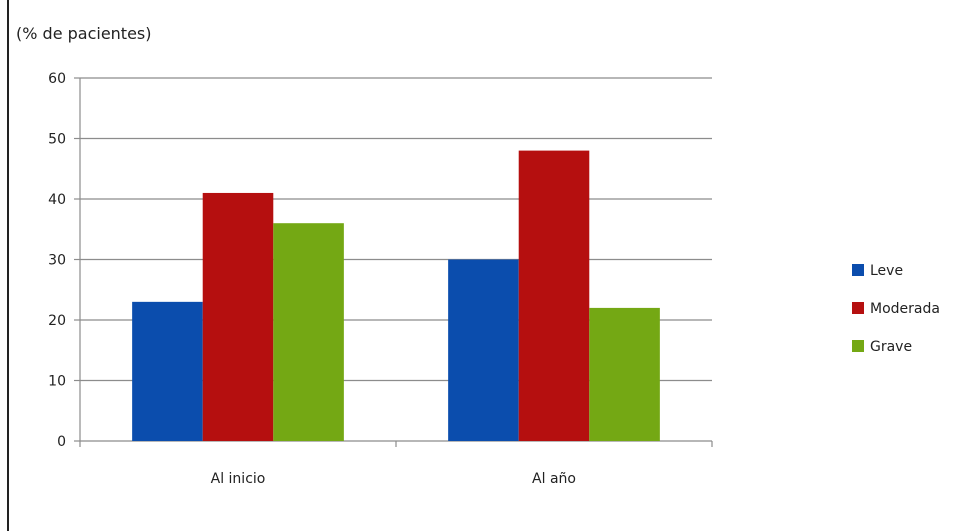 The height and width of the screenshot is (531, 958). What do you see at coordinates (57, 321) in the screenshot?
I see `y-tick-label: 20` at bounding box center [57, 321].